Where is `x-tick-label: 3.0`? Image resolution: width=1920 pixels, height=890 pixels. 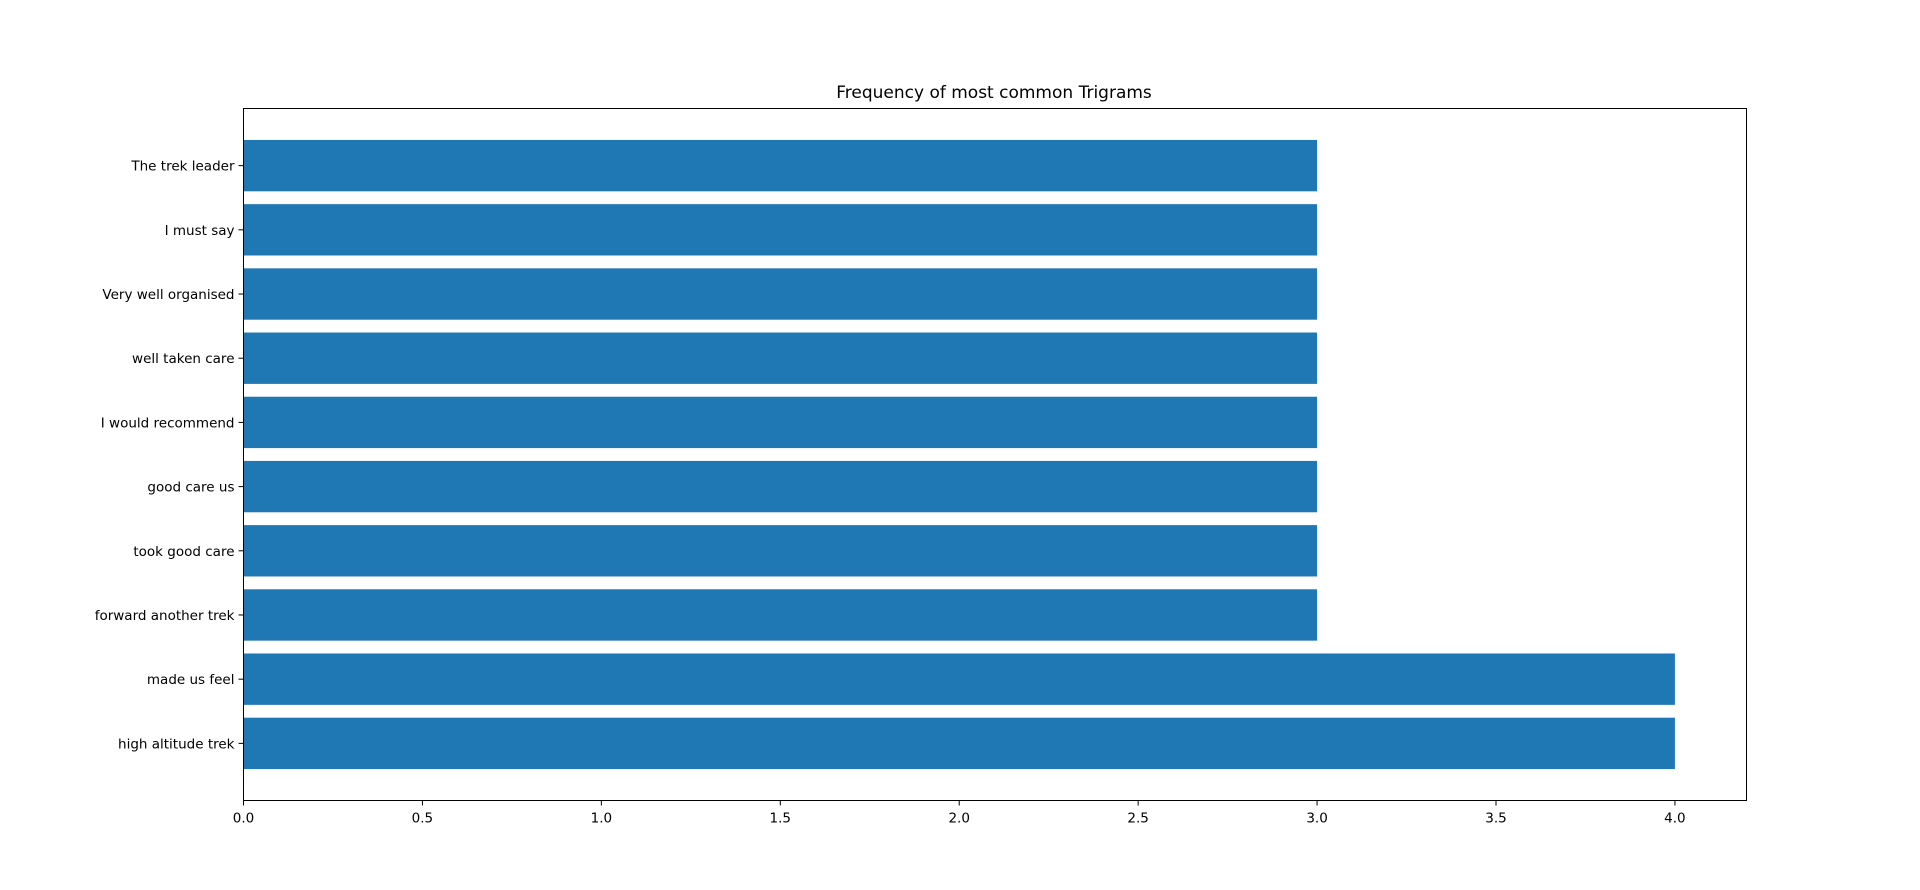 x-tick-label: 3.0 is located at coordinates (1316, 819).